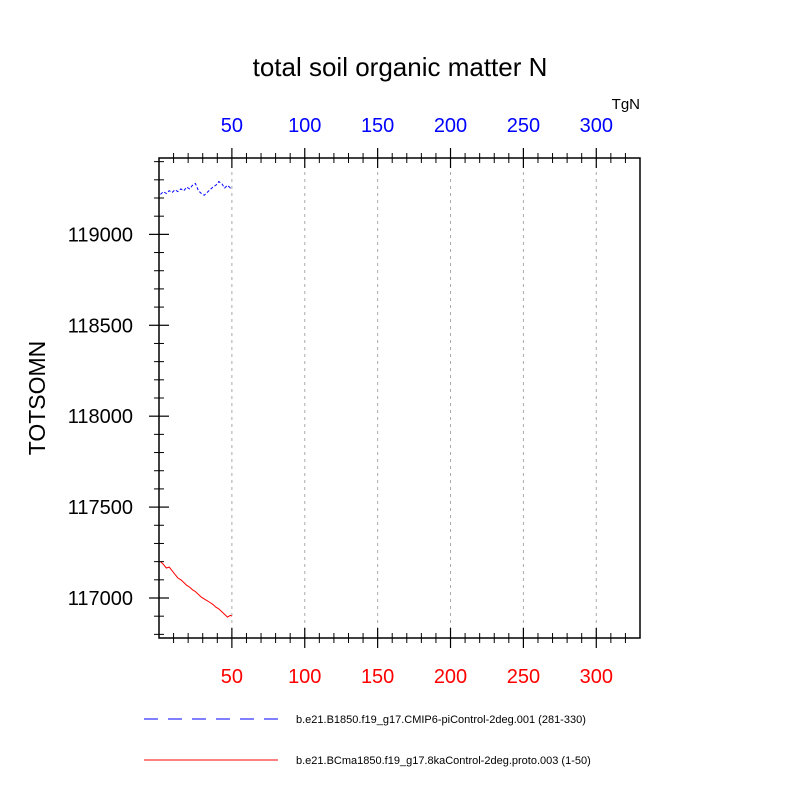 Image resolution: width=800 pixels, height=800 pixels. What do you see at coordinates (626, 104) in the screenshot?
I see `units-label: TgN` at bounding box center [626, 104].